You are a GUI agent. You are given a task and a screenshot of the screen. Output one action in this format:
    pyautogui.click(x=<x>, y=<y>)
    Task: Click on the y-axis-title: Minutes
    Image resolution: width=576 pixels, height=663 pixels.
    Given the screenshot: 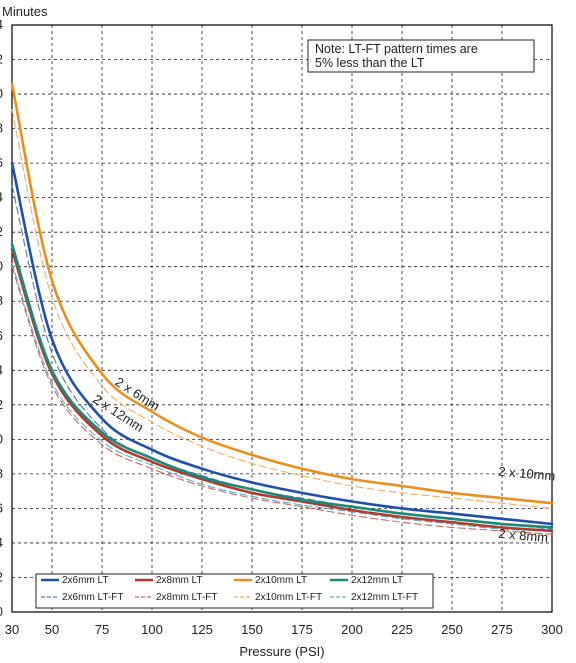 What is the action you would take?
    pyautogui.click(x=25, y=11)
    